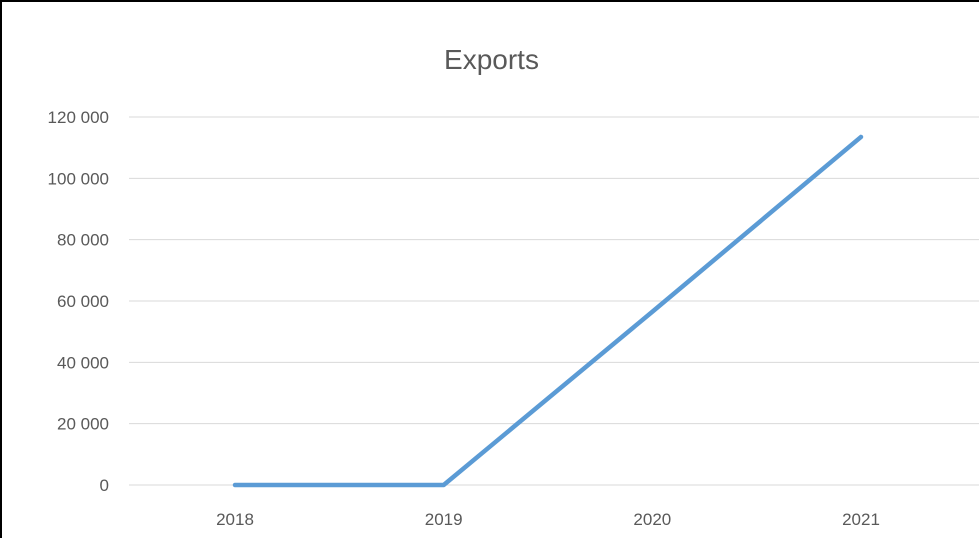 The image size is (979, 540). What do you see at coordinates (652, 519) in the screenshot?
I see `x-tick-label: 2020` at bounding box center [652, 519].